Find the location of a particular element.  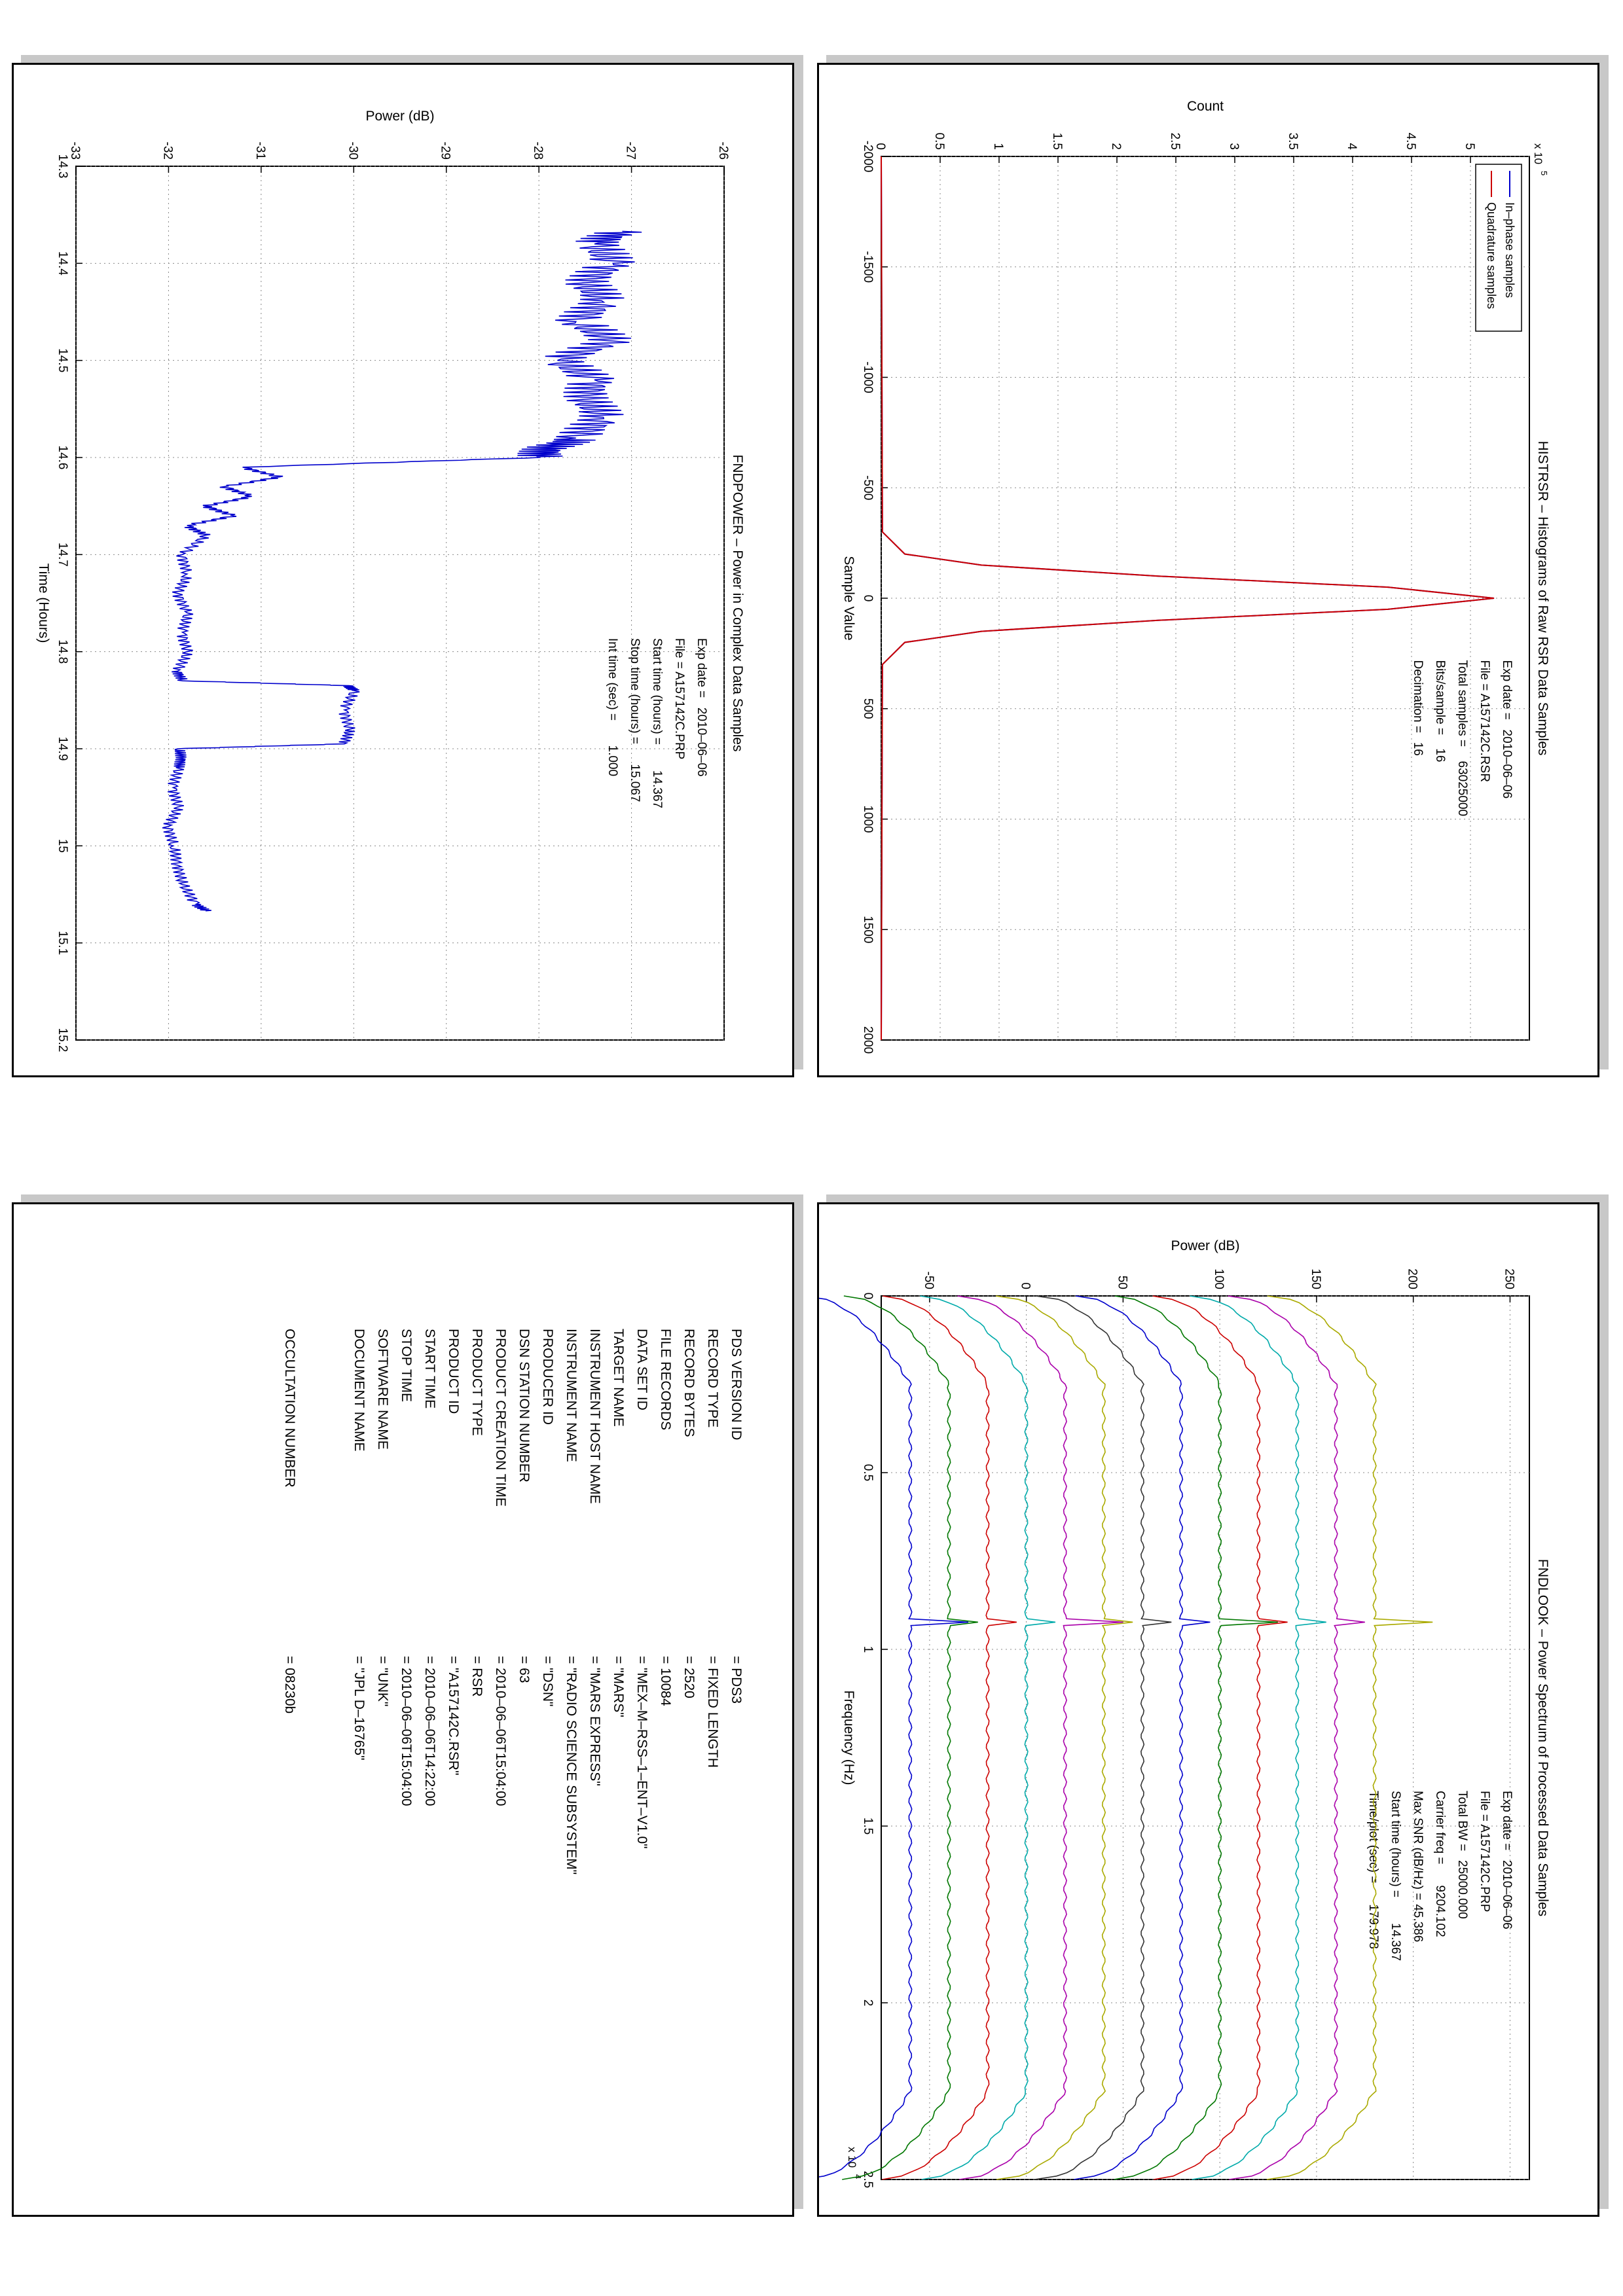

fndpower-ytick-label: -33 is located at coordinates (75, 151).